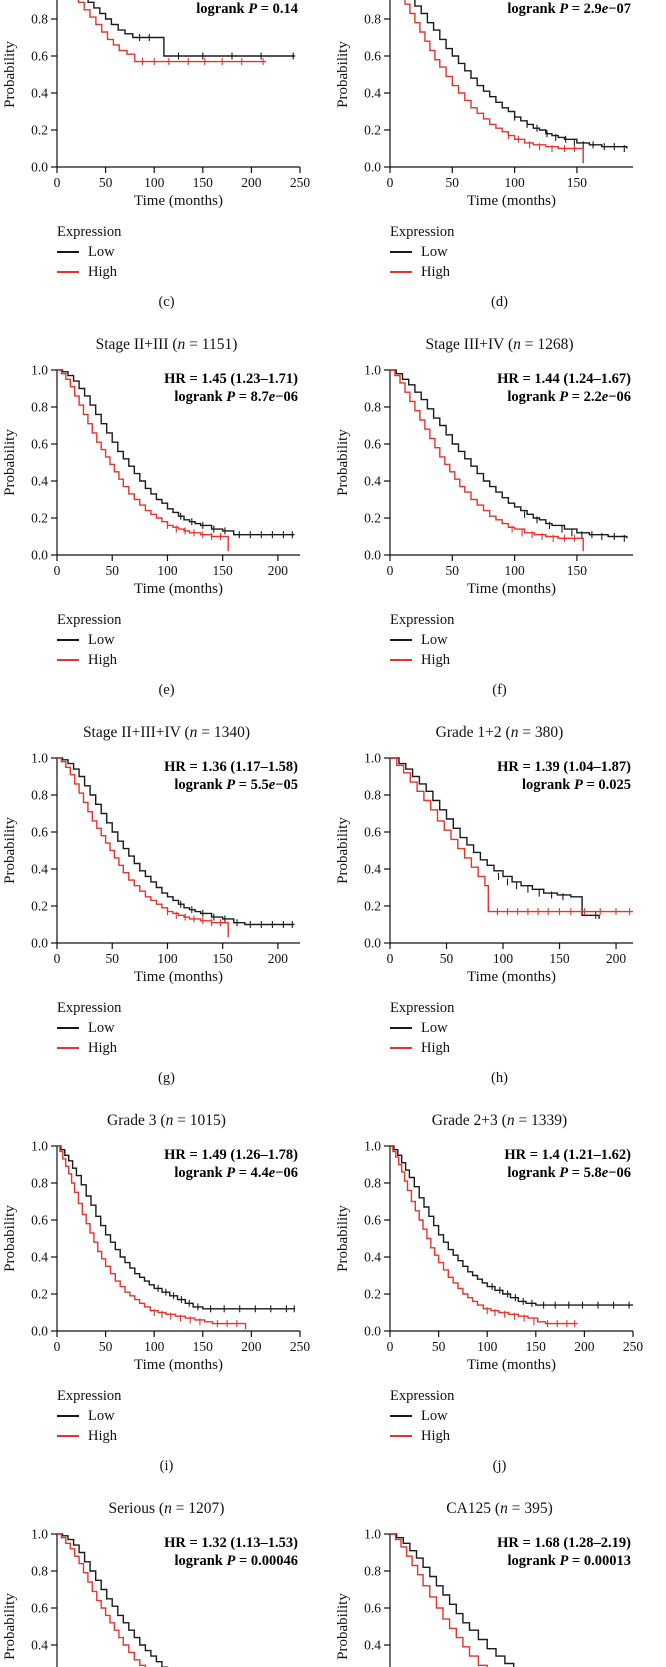 This screenshot has width=666, height=1667. What do you see at coordinates (372, 1608) in the screenshot?
I see `svg-text: 0.6` at bounding box center [372, 1608].